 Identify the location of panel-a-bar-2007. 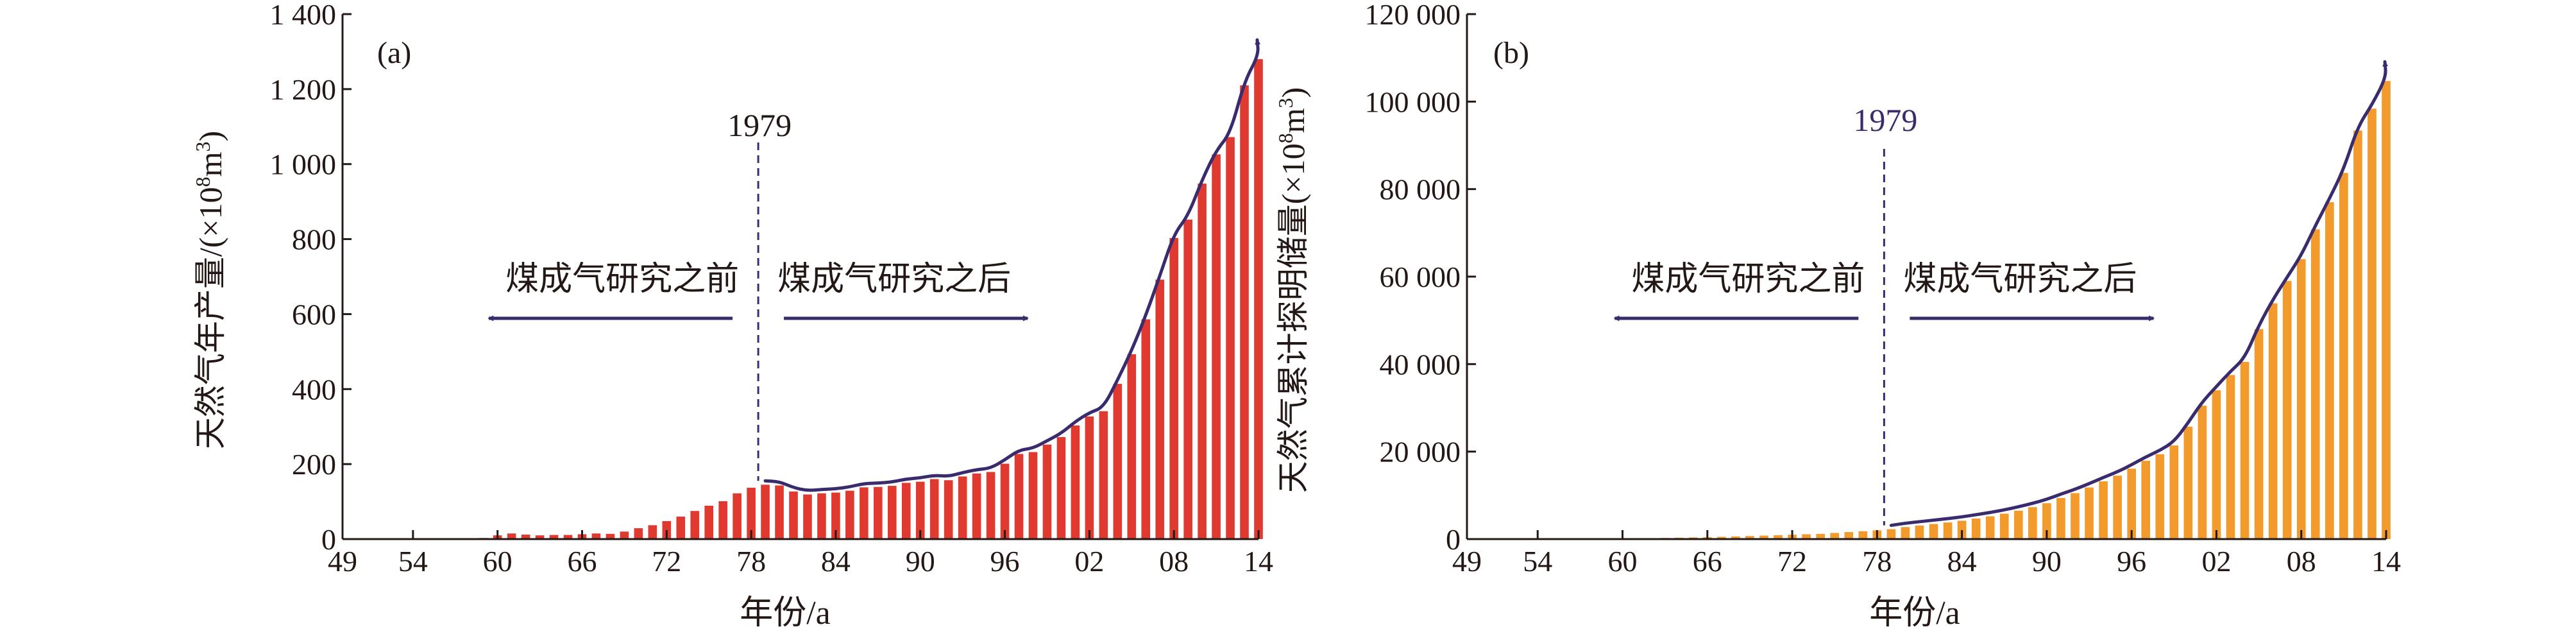
(1160, 409).